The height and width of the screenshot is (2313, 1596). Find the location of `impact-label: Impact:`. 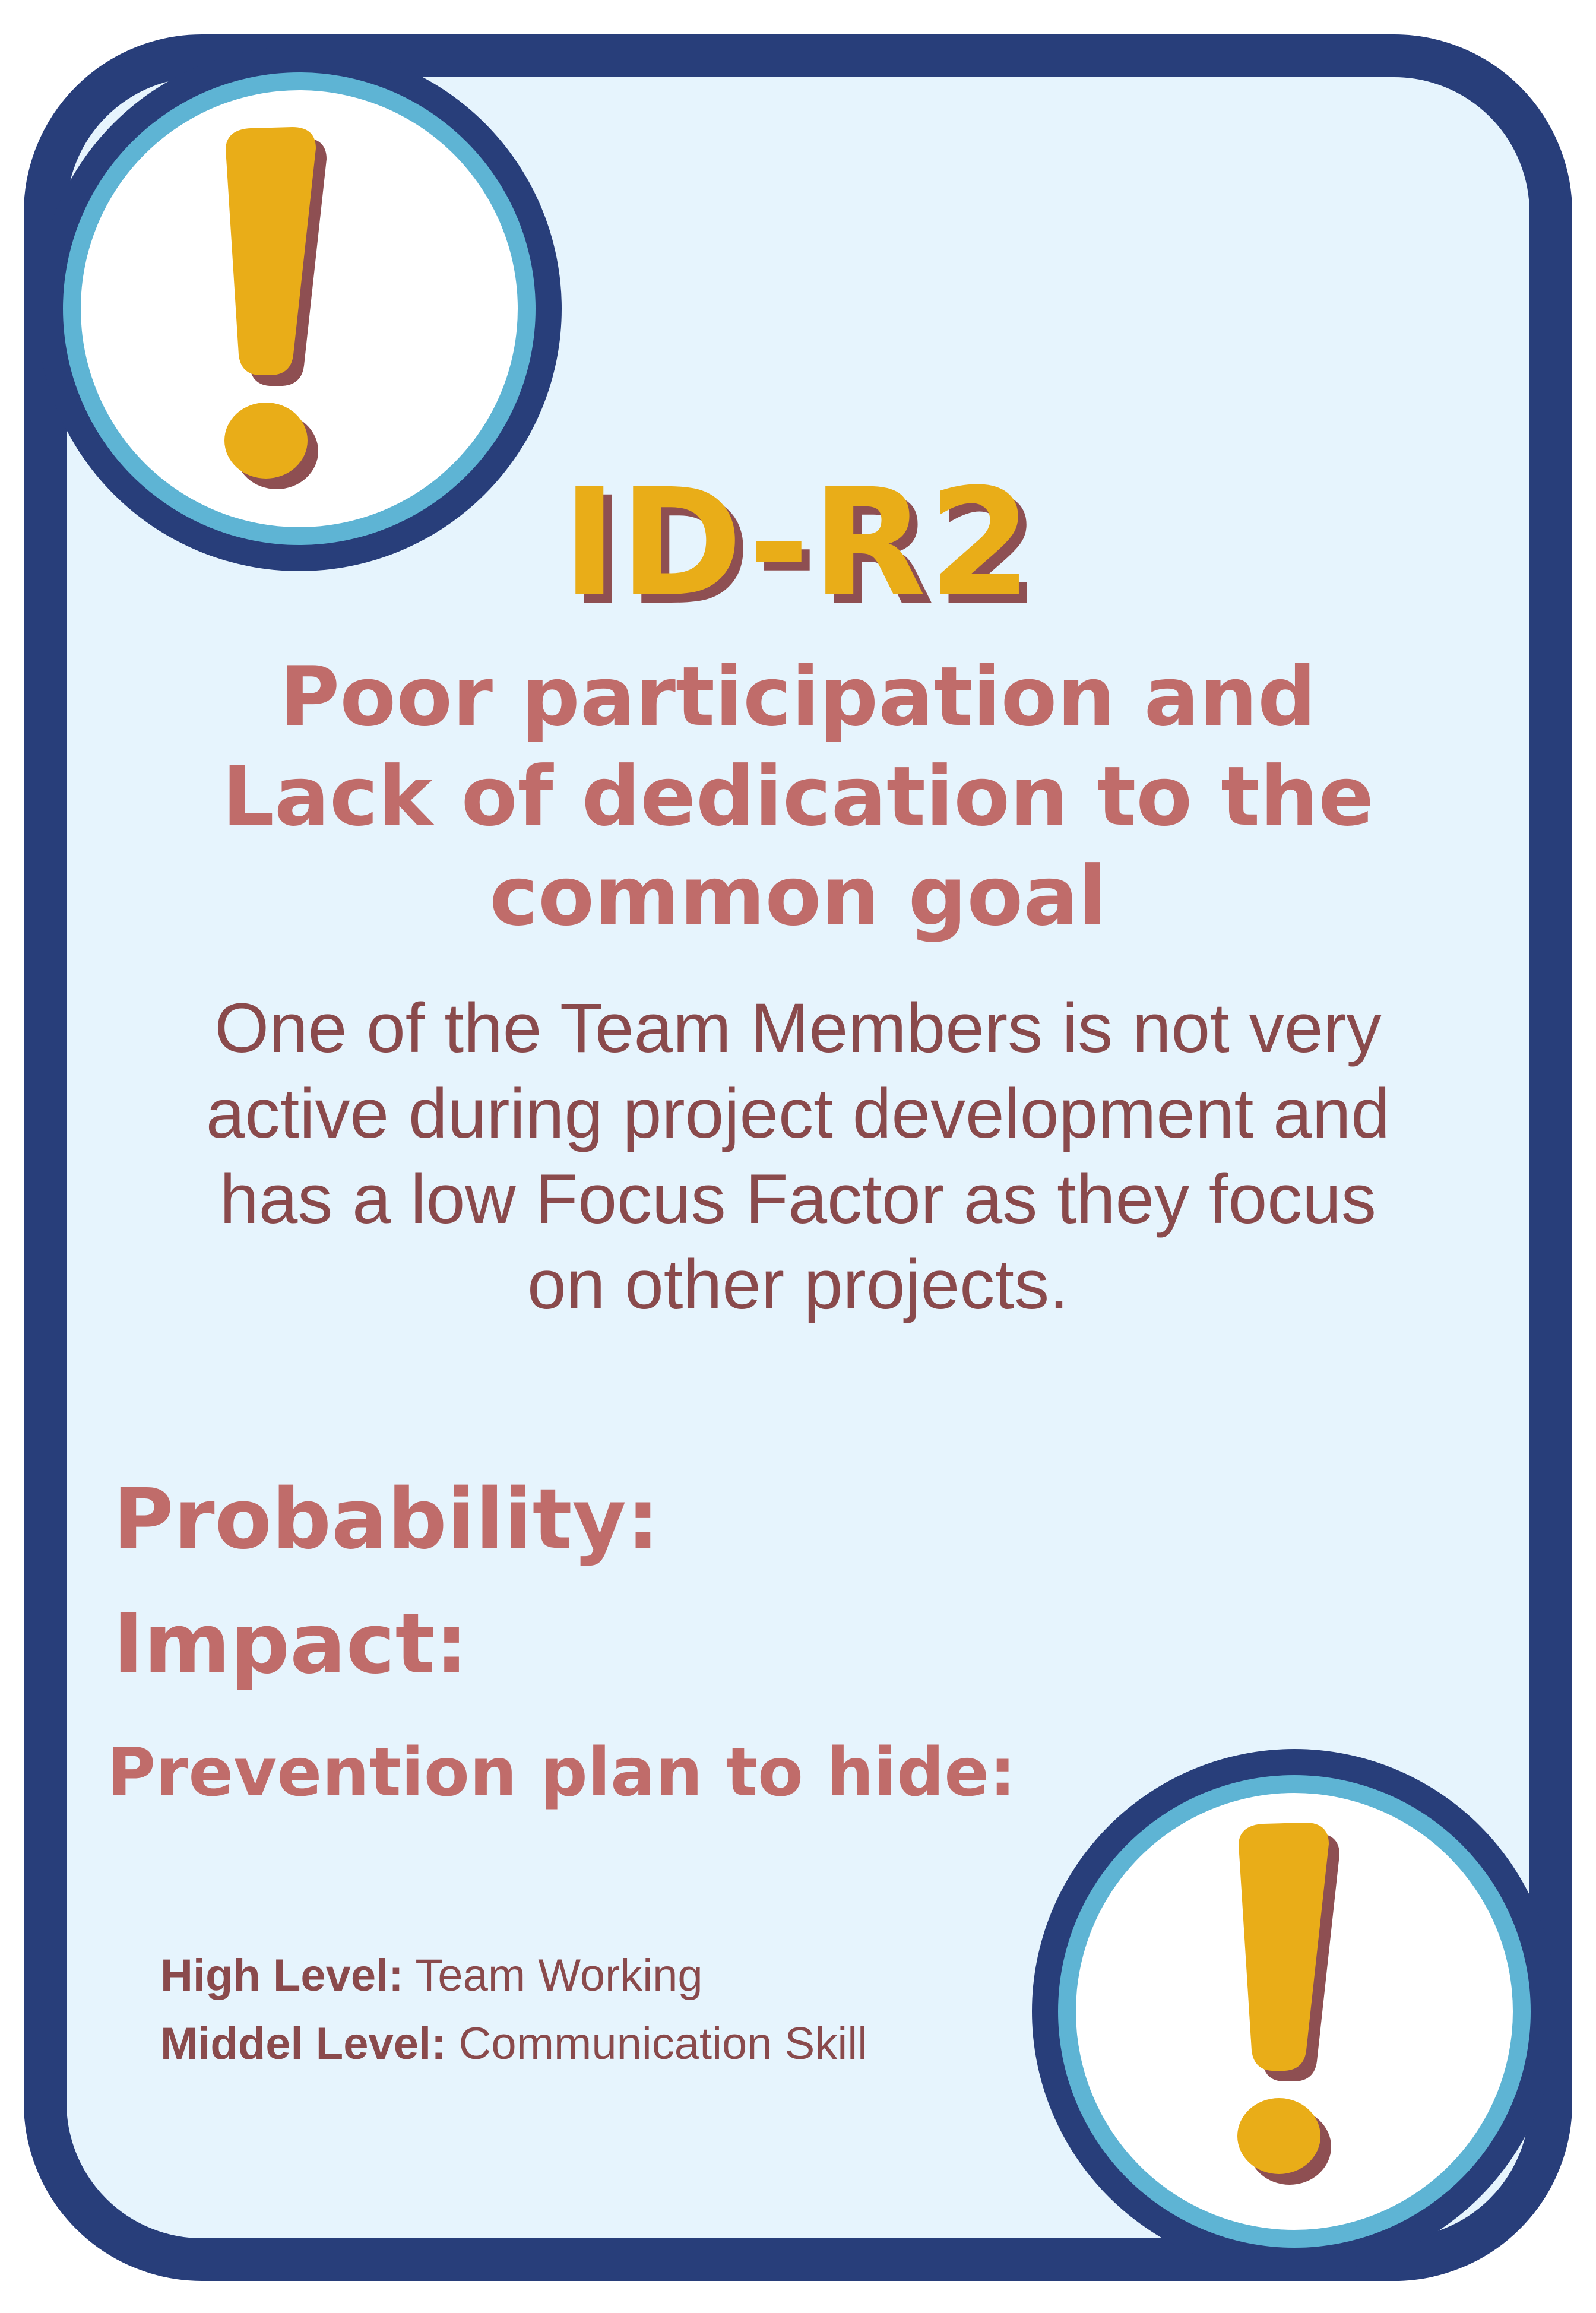

impact-label: Impact: is located at coordinates (290, 1644).